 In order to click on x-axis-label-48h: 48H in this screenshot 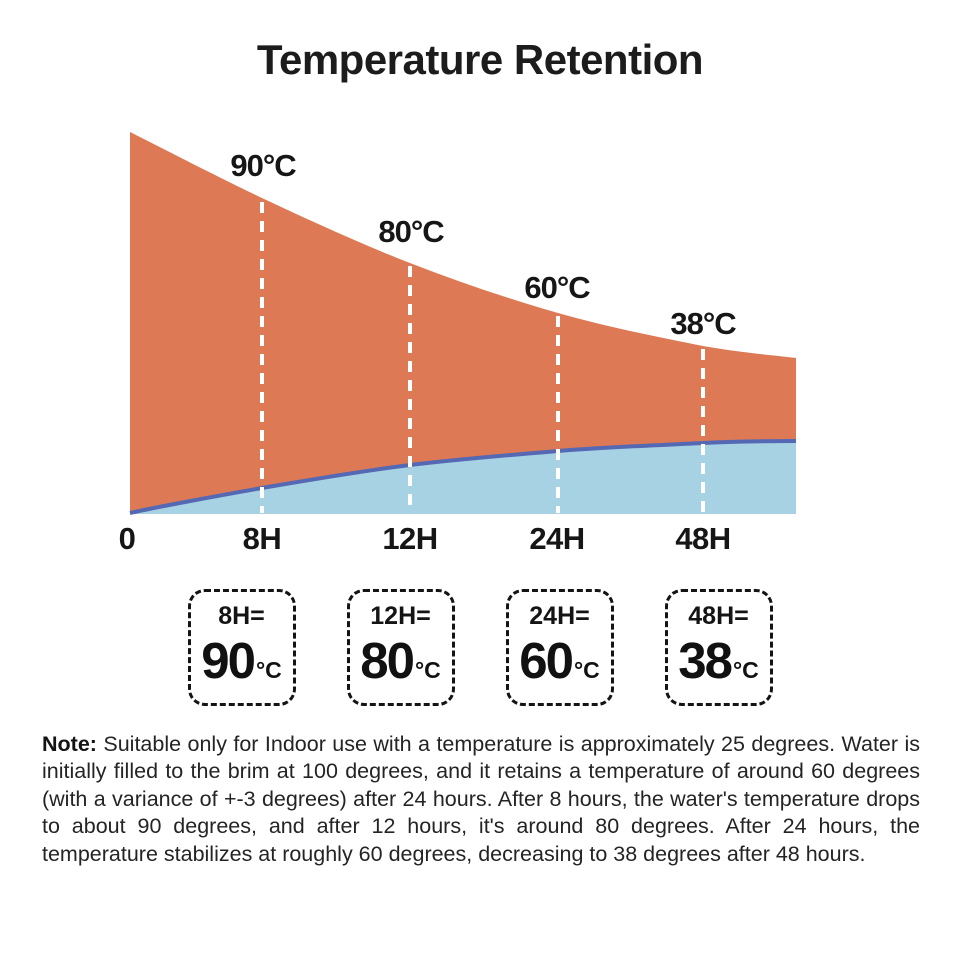, I will do `click(703, 538)`.